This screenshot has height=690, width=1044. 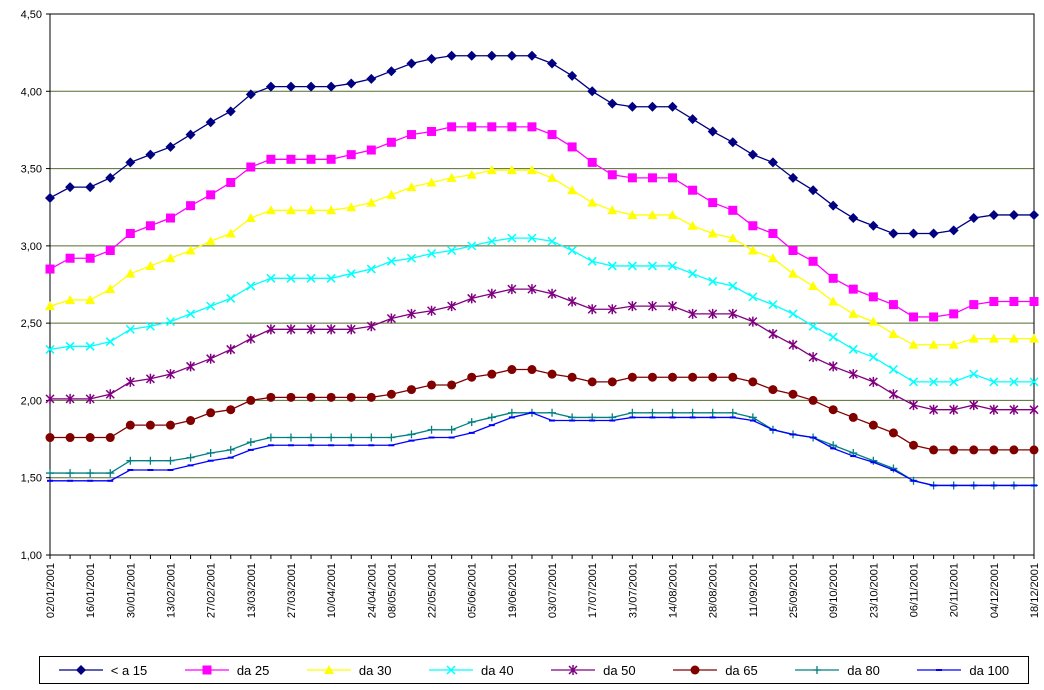 What do you see at coordinates (593, 670) in the screenshot?
I see `legend-item: da 50` at bounding box center [593, 670].